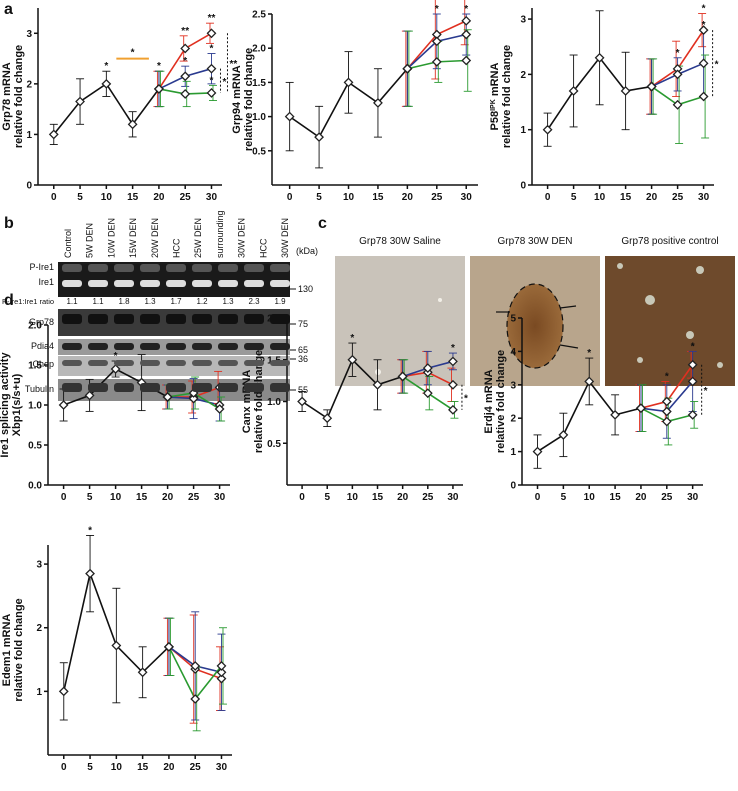 This screenshot has width=738, height=791. Describe the element at coordinates (513, 319) in the screenshot. I see `y-tick-label: 5` at that location.